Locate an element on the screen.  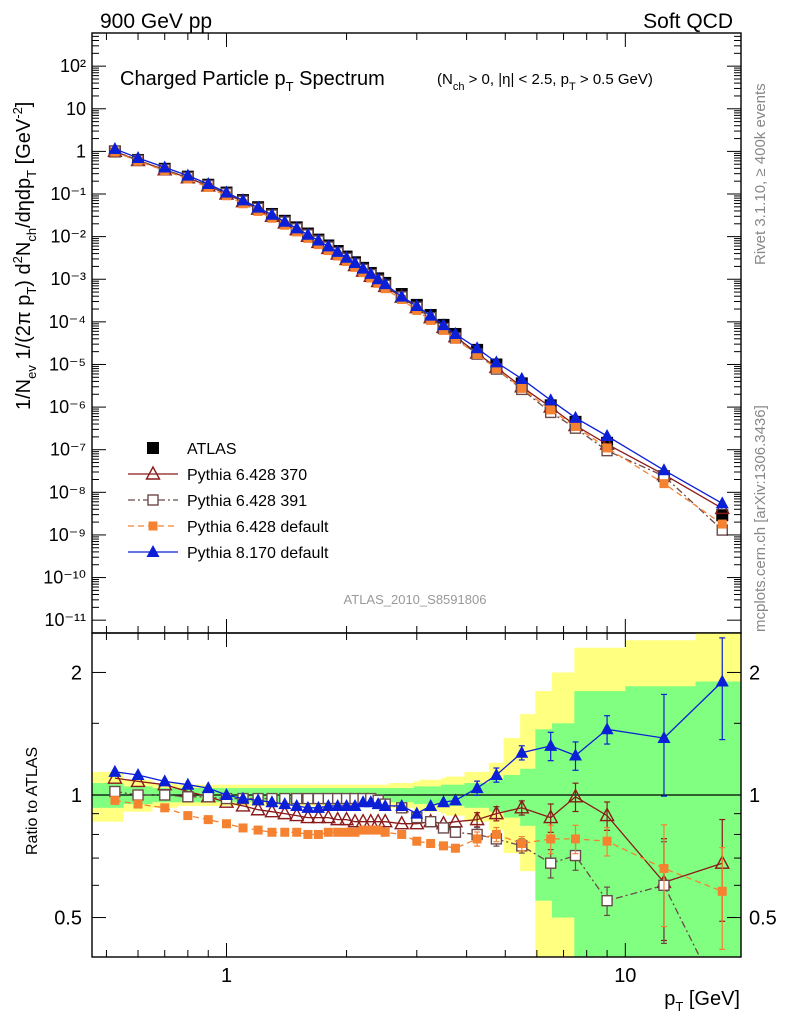
ratio-tick-label-left: 0.5 is located at coordinates (68, 919).